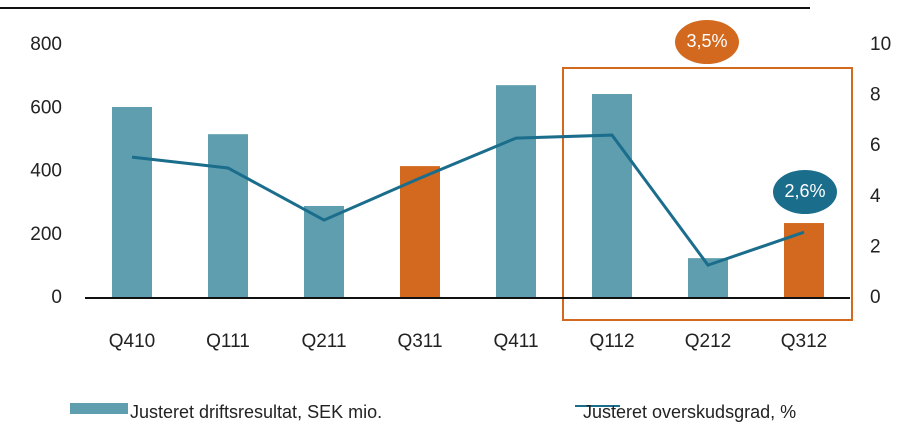 The width and height of the screenshot is (911, 424). Describe the element at coordinates (323, 341) in the screenshot. I see `x-tick-label: Q211` at that location.